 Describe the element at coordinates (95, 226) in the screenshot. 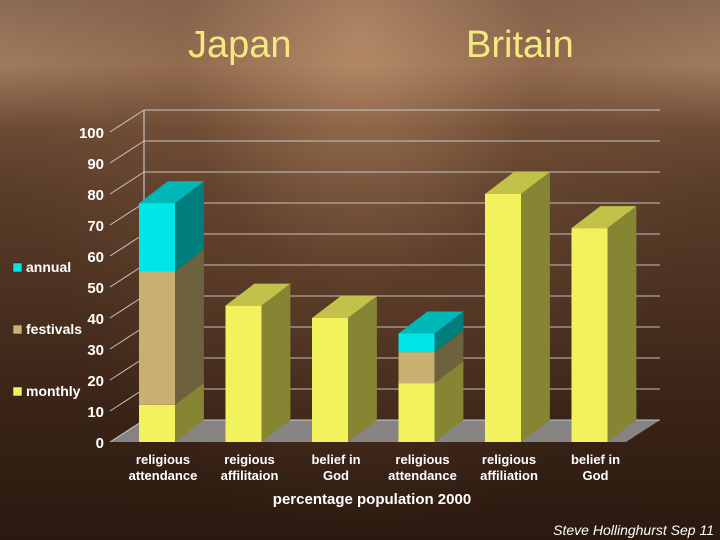

I see `y-tick-label: 70` at that location.